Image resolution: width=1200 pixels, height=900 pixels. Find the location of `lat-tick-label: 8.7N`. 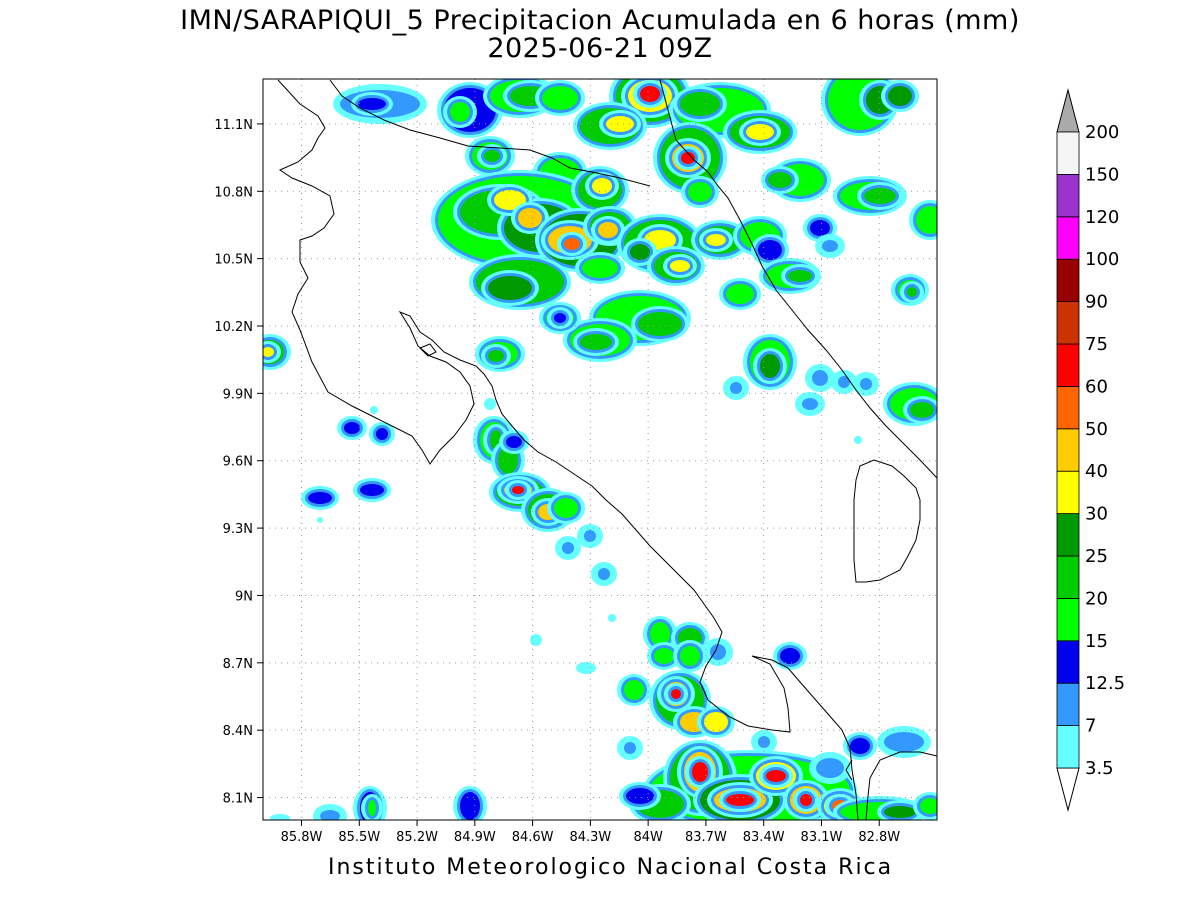

lat-tick-label: 8.7N is located at coordinates (238, 664).